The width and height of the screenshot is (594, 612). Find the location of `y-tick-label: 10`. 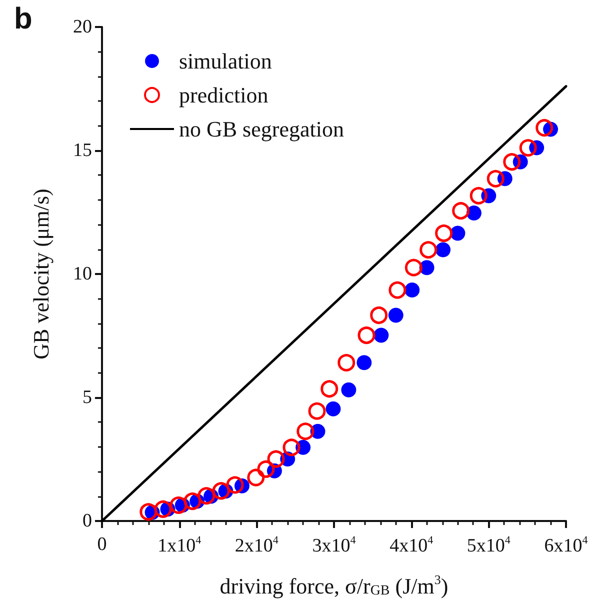

y-tick-label: 10 is located at coordinates (82, 274).